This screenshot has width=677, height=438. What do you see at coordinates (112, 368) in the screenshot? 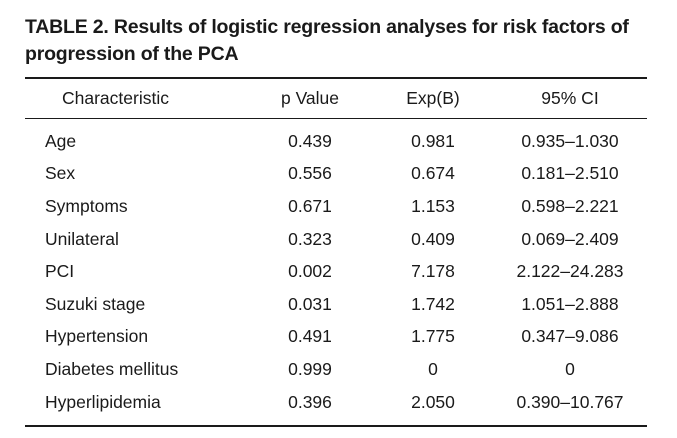
I see `cell-characteristic: Diabetes mellitus` at bounding box center [112, 368].